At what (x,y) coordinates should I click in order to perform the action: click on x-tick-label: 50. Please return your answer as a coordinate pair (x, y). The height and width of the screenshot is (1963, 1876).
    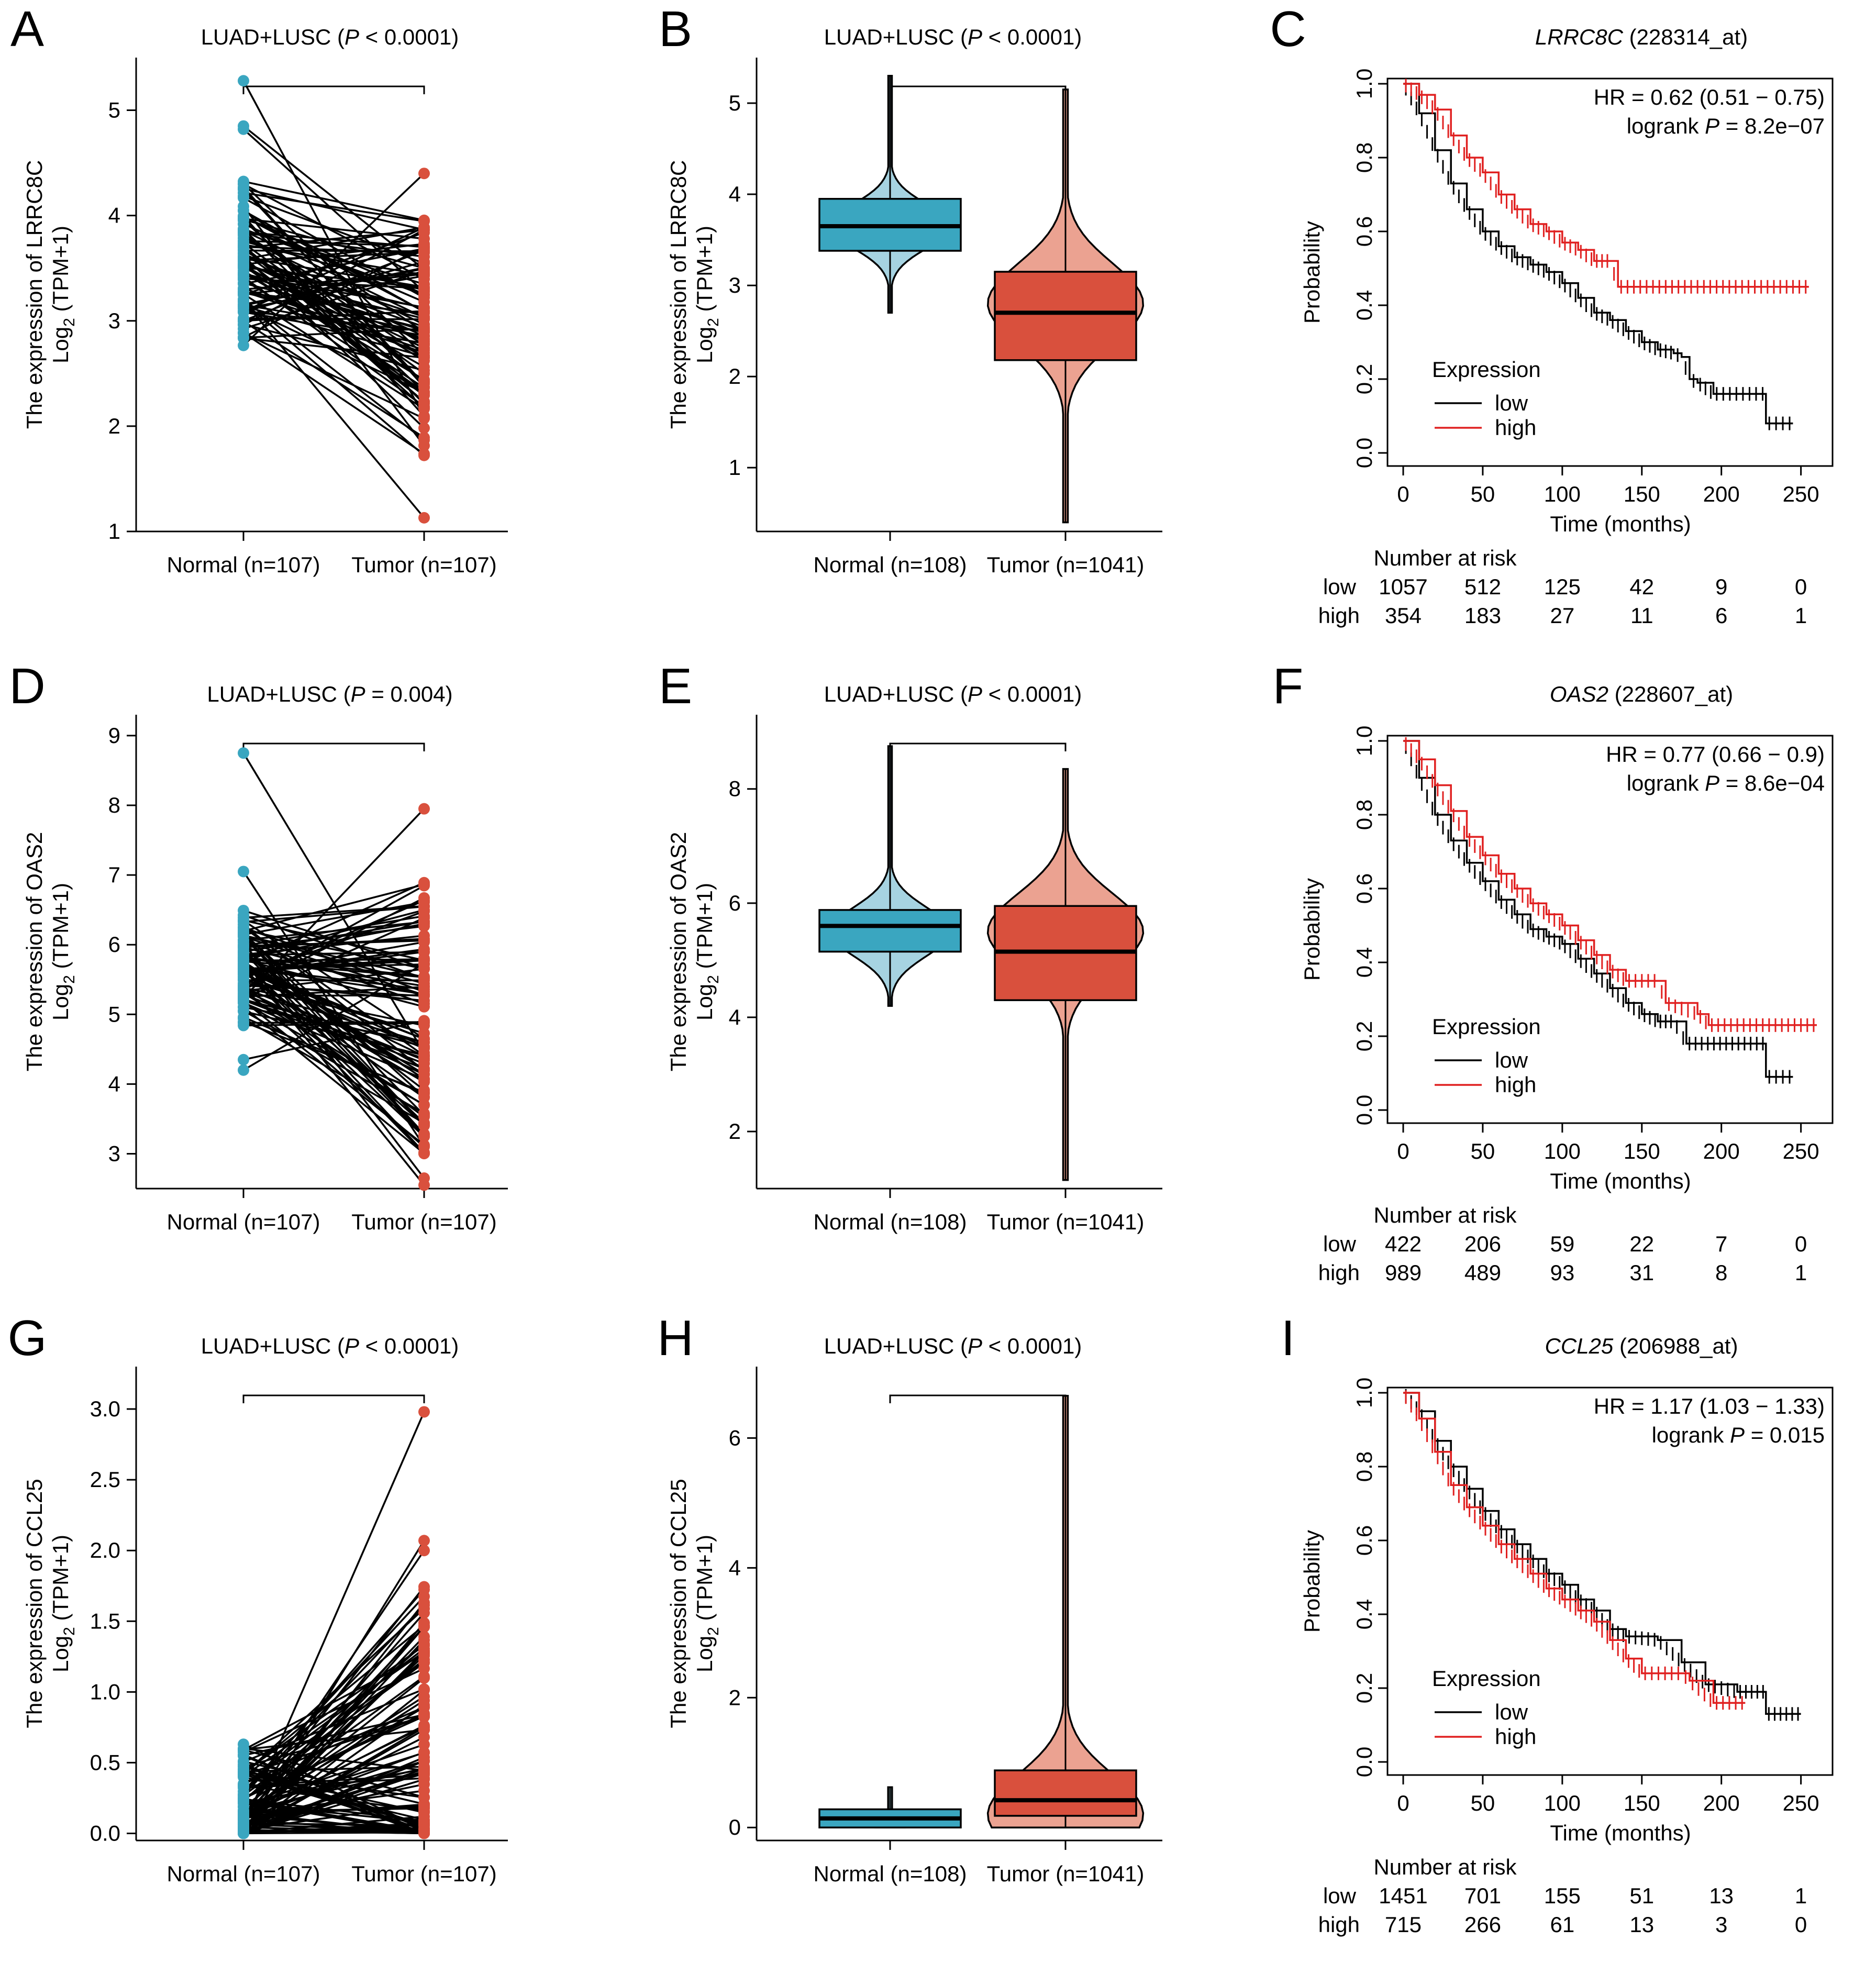
    Looking at the image, I should click on (1483, 494).